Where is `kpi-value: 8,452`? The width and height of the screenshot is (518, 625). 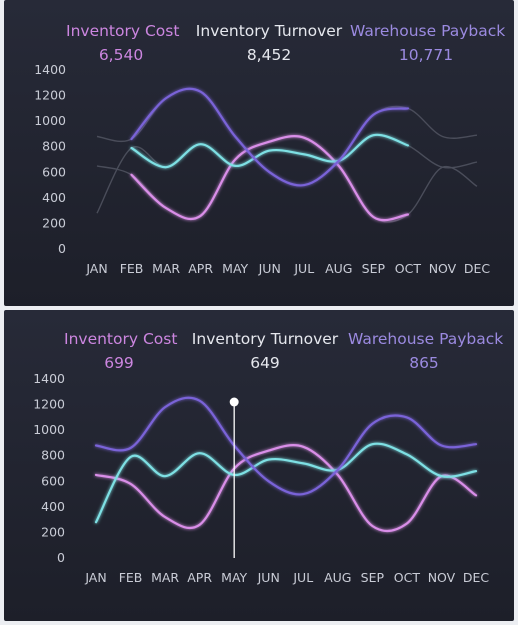 kpi-value: 8,452 is located at coordinates (269, 55).